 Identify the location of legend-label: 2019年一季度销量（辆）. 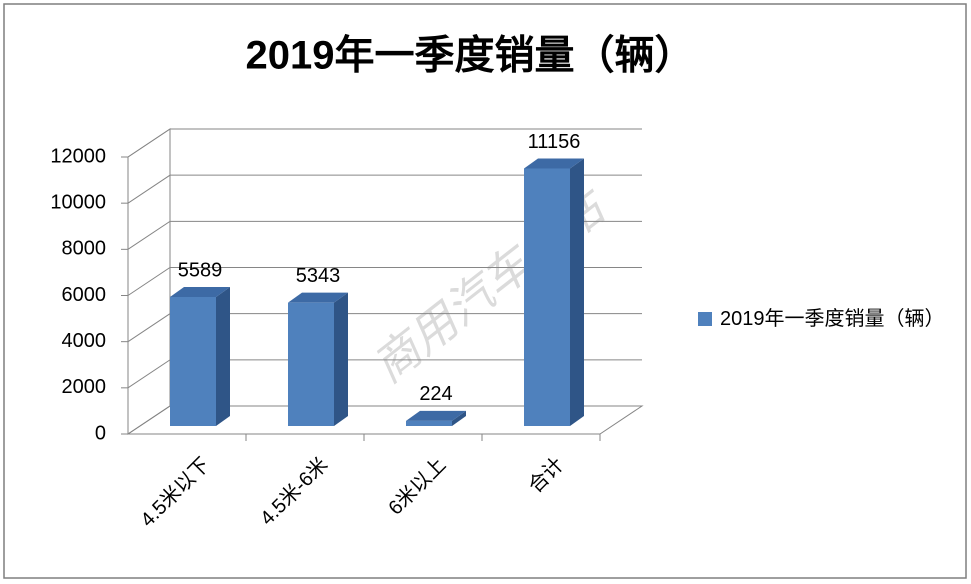
(832, 319).